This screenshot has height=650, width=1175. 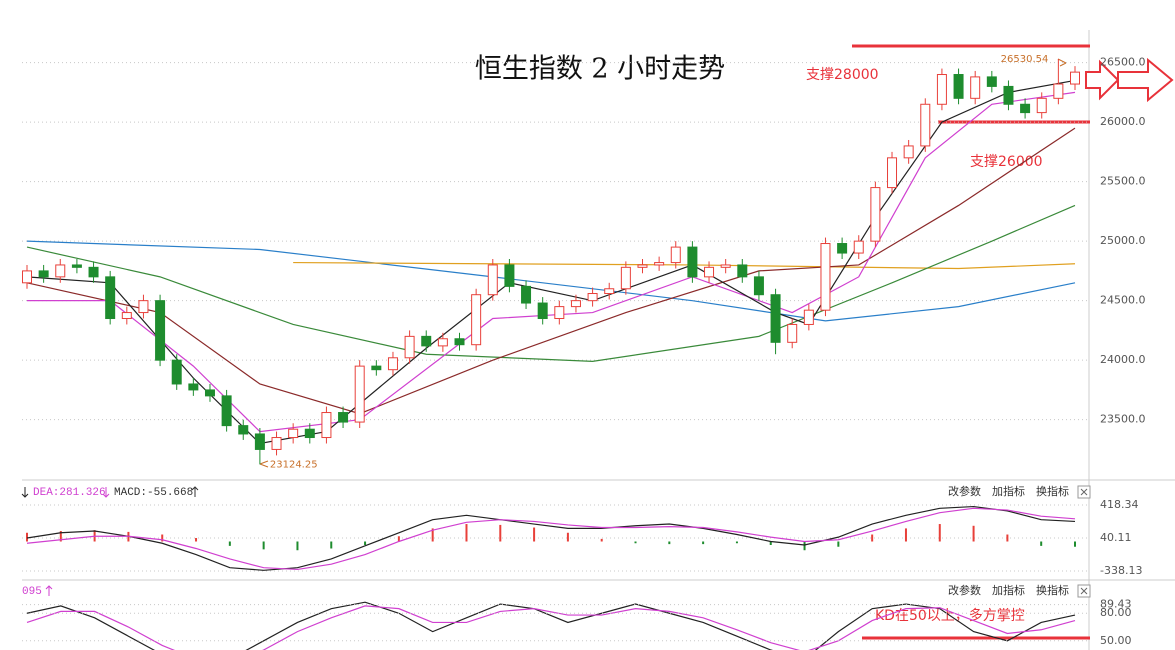 What do you see at coordinates (32, 592) in the screenshot?
I see `kd-header: 095` at bounding box center [32, 592].